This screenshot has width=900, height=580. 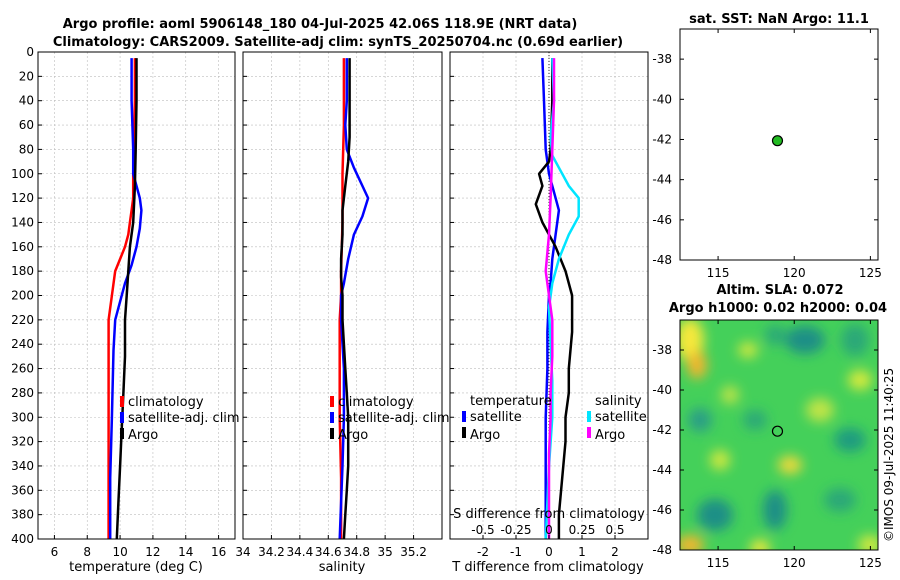 What do you see at coordinates (299, 552) in the screenshot?
I see `sal-xtick-label-2: 34.4` at bounding box center [299, 552].